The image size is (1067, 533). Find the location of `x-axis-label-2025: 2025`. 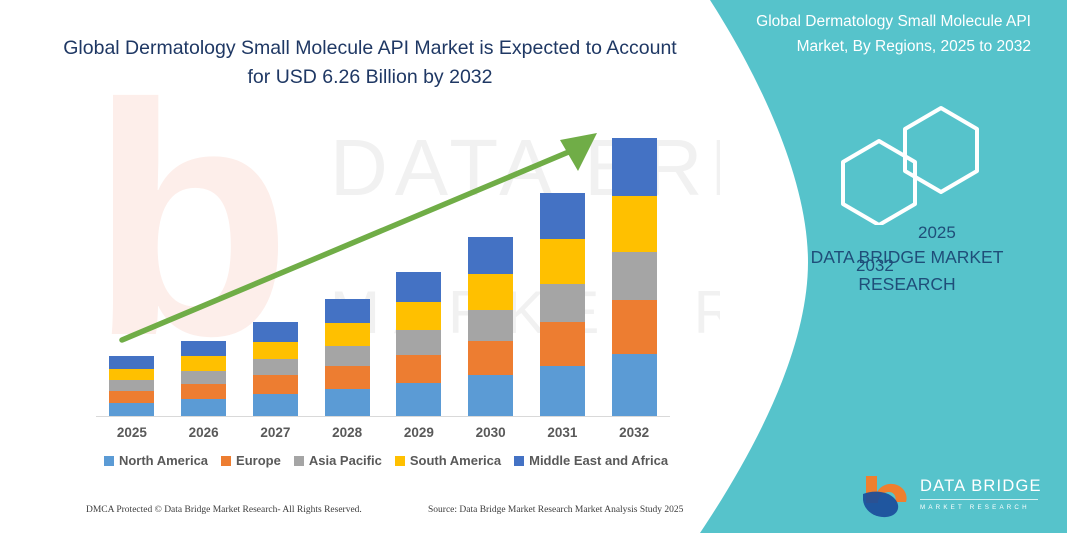

x-axis-label-2025: 2025 is located at coordinates (131, 432).